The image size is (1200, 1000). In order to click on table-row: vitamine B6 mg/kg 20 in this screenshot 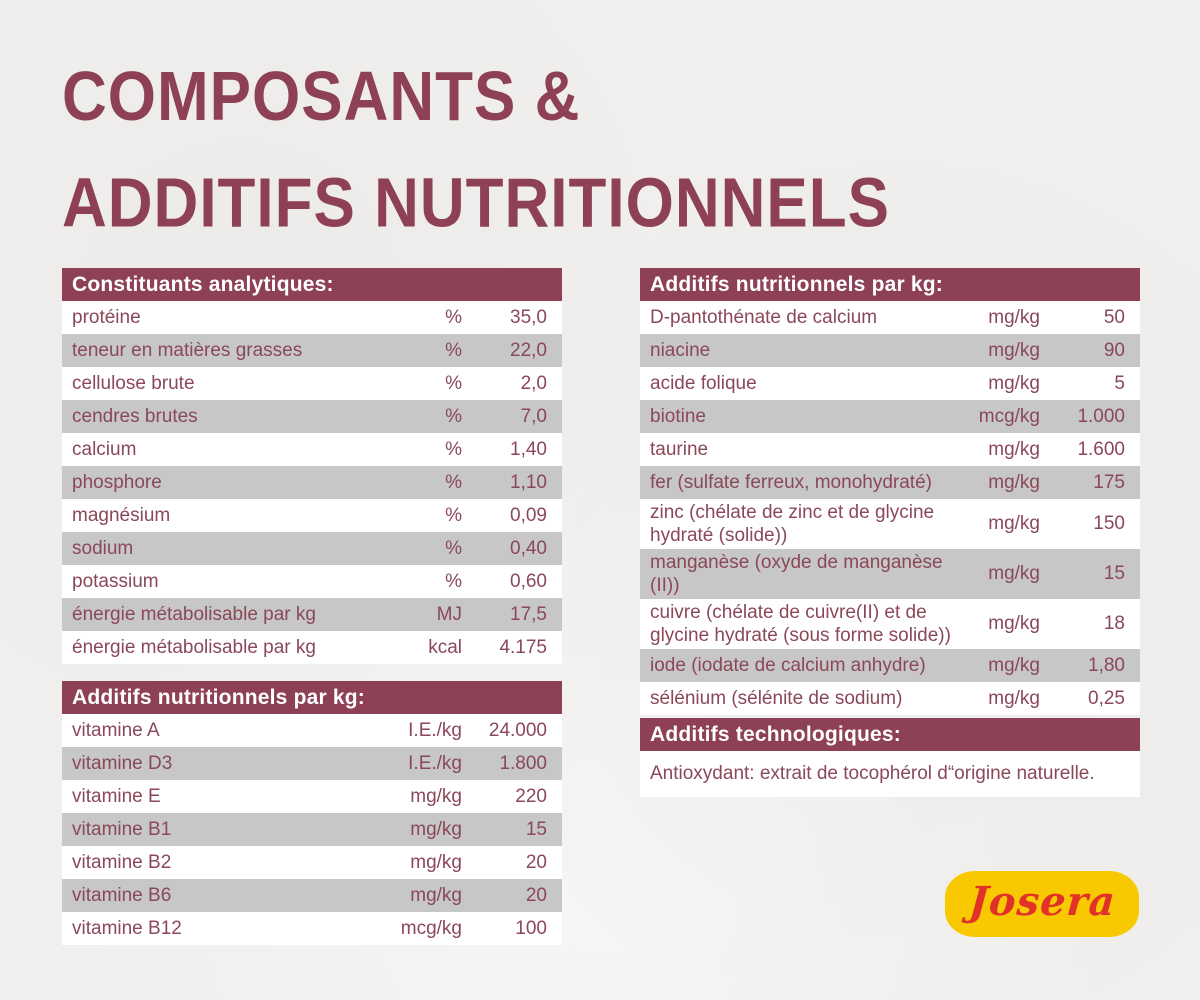, I will do `click(312, 895)`.